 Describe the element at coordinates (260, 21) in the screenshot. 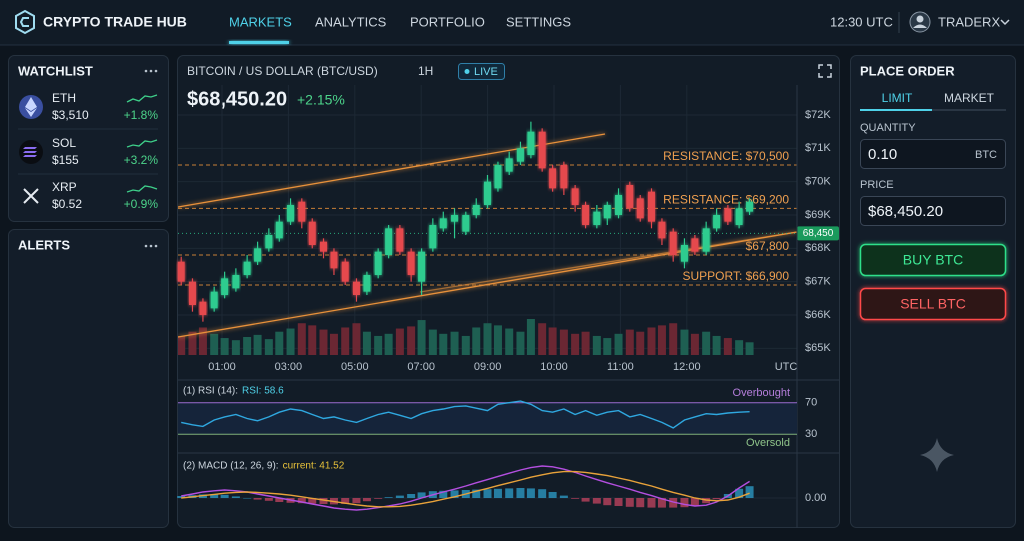

I see `nav-item: MARKETS` at that location.